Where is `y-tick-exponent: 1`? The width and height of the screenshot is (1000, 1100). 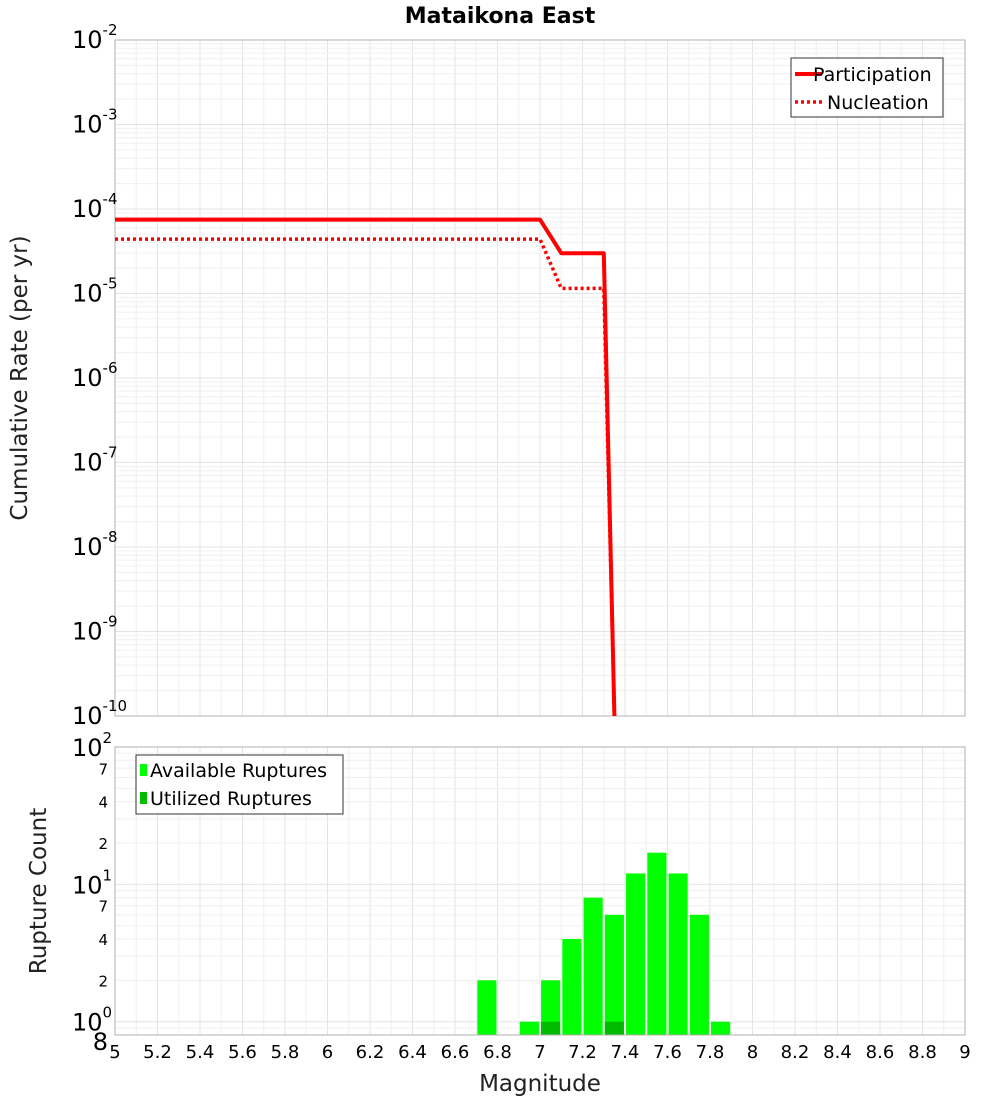 y-tick-exponent: 1 is located at coordinates (108, 875).